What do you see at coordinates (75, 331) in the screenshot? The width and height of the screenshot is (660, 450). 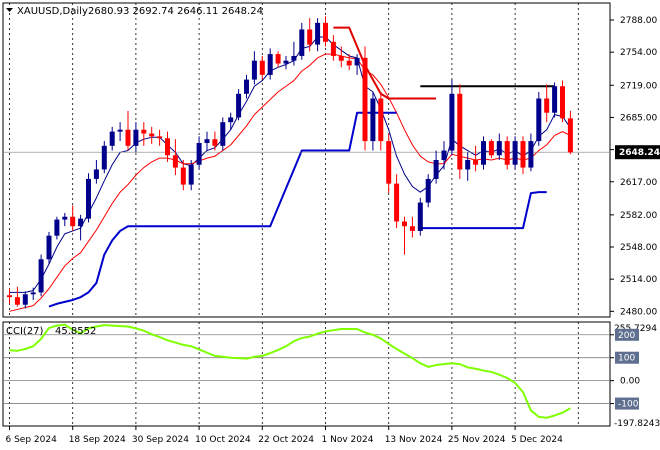 I see `cci-indicator-value: 45.8552` at bounding box center [75, 331].